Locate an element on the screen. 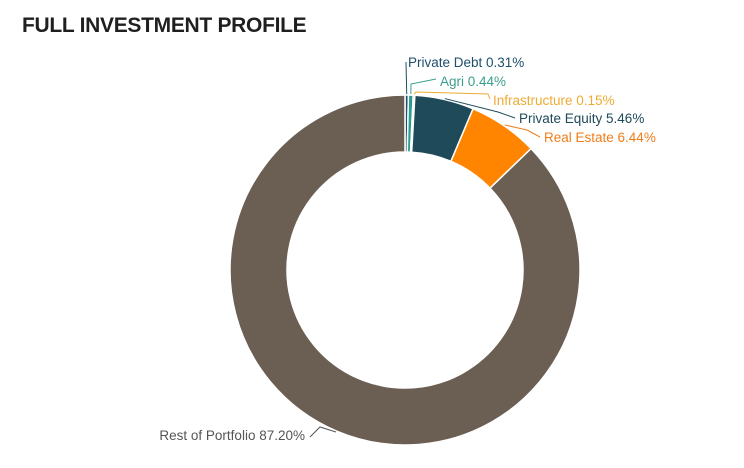 This screenshot has width=744, height=468. connector-agri is located at coordinates (423, 86).